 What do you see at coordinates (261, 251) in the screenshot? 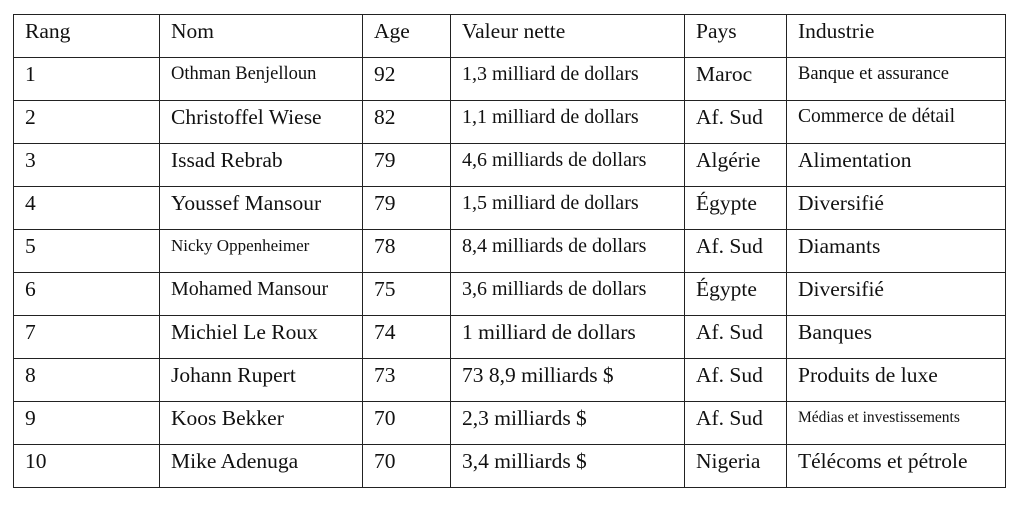
I see `cell-nom: Nicky Oppenheimer` at bounding box center [261, 251].